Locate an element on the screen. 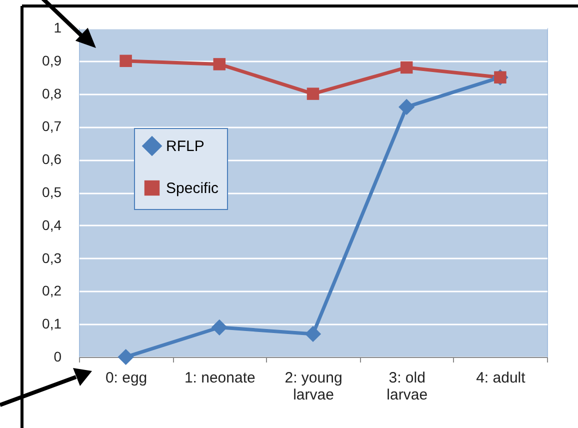  y-tick-label: 0,5 is located at coordinates (52, 192).